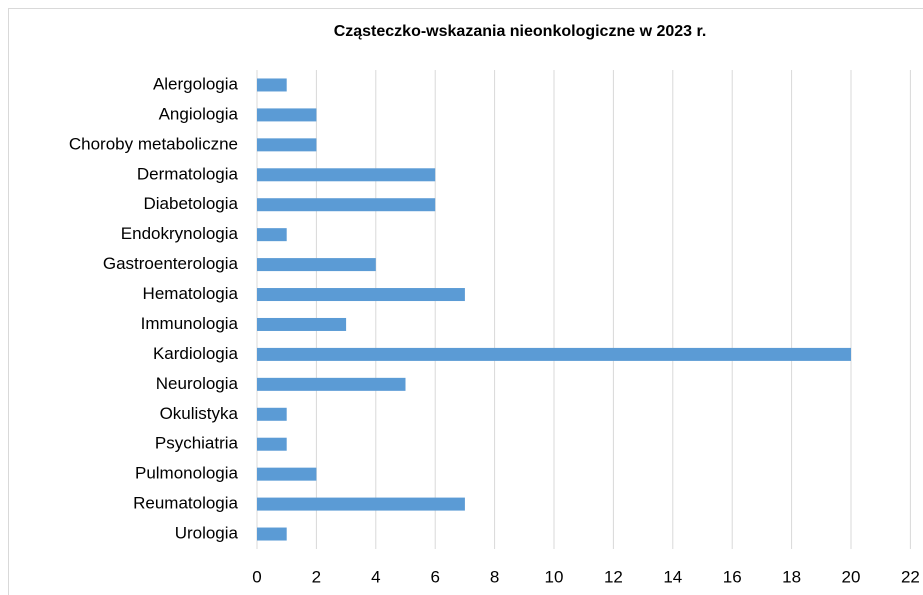 Image resolution: width=923 pixels, height=595 pixels. Describe the element at coordinates (199, 113) in the screenshot. I see `y-tick-label: Angiologia` at that location.